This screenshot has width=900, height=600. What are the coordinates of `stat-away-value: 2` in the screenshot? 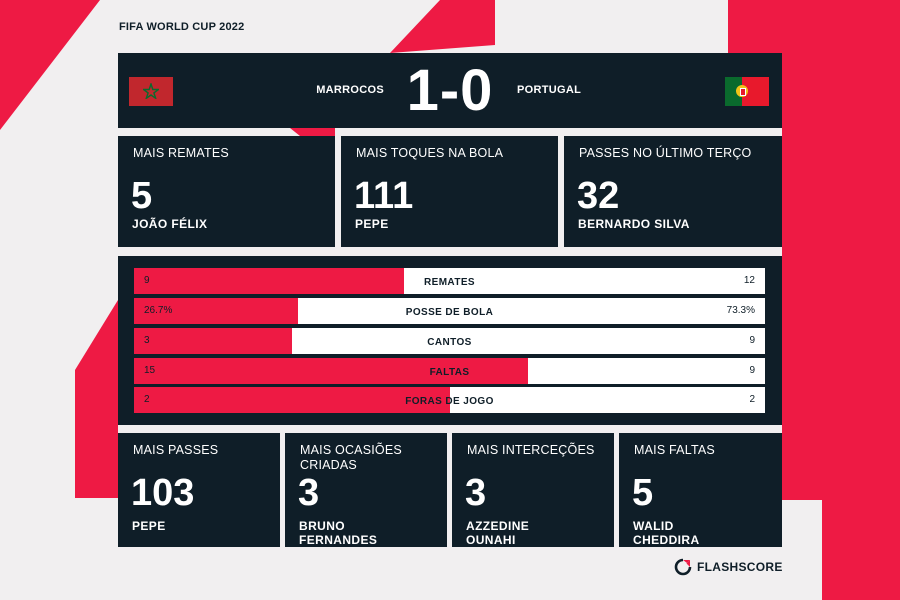 It's located at (752, 399).